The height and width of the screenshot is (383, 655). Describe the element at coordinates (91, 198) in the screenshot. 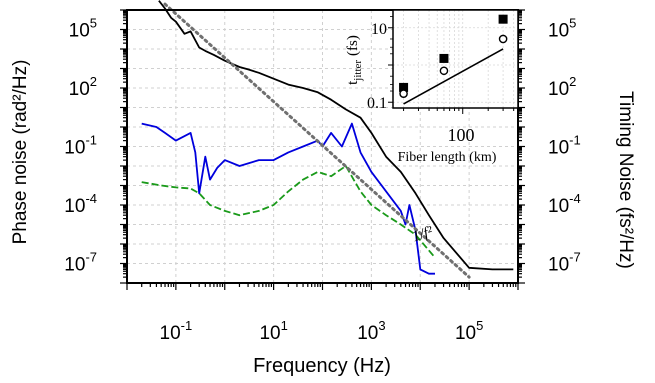

I see `y-tick-label-left-exponent: -4` at that location.